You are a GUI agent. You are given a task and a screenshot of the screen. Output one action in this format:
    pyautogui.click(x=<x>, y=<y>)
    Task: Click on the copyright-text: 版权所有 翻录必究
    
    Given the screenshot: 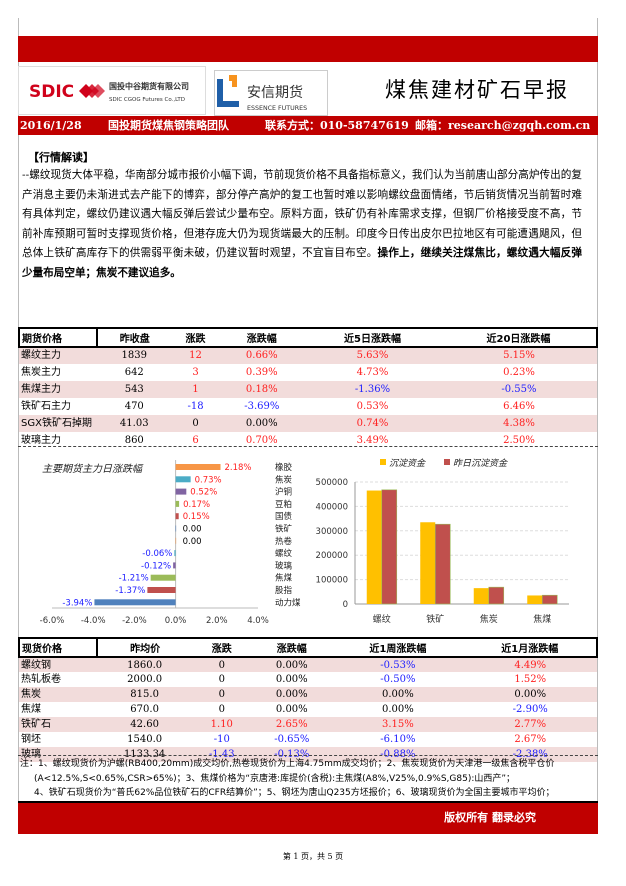 What is the action you would take?
    pyautogui.click(x=490, y=817)
    